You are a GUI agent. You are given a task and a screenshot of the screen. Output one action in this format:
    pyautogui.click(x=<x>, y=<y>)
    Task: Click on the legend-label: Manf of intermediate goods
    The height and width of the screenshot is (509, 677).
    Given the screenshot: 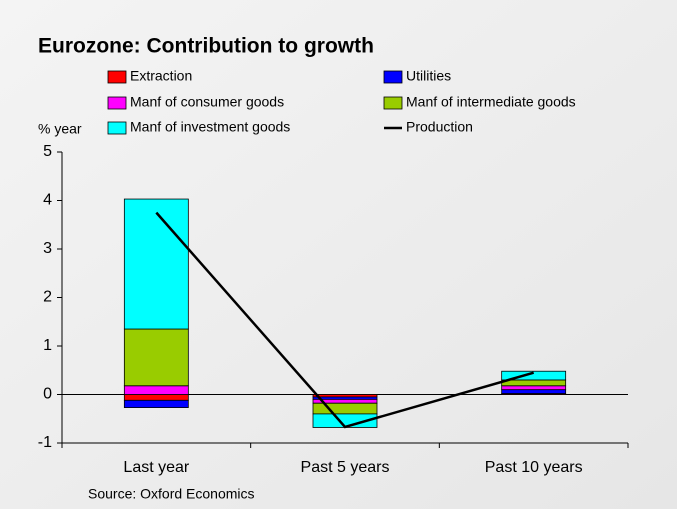 What is the action you would take?
    pyautogui.click(x=491, y=102)
    